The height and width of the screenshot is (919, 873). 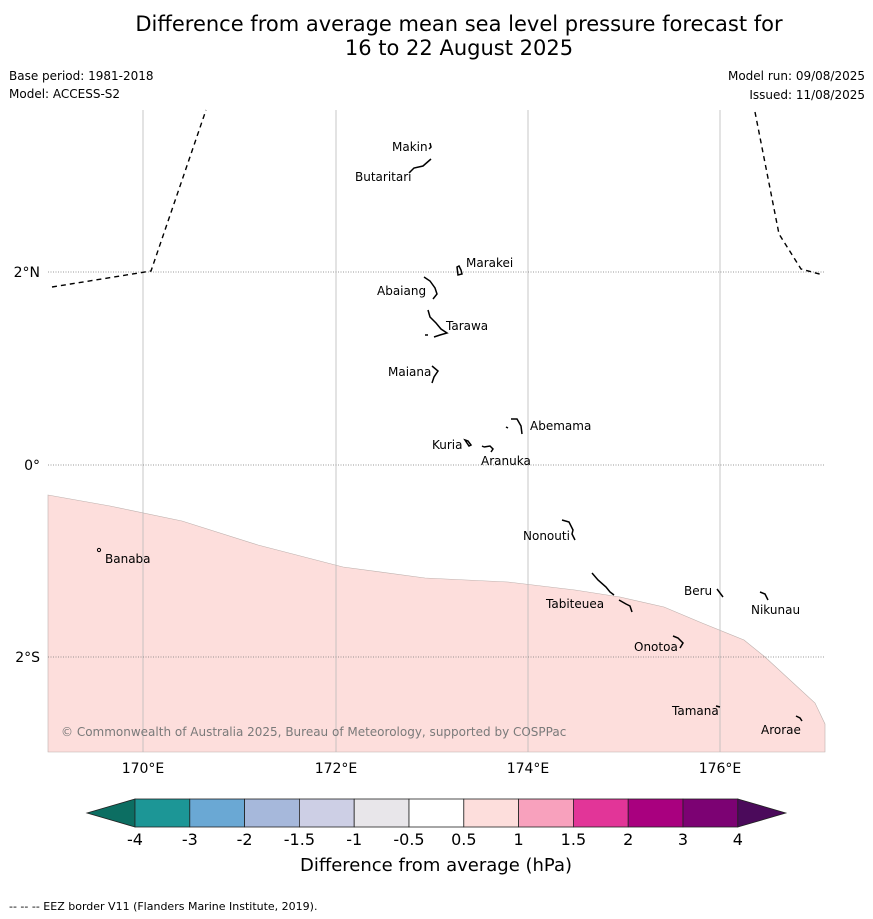 What do you see at coordinates (447, 445) in the screenshot?
I see `label-kuria: Kuria` at bounding box center [447, 445].